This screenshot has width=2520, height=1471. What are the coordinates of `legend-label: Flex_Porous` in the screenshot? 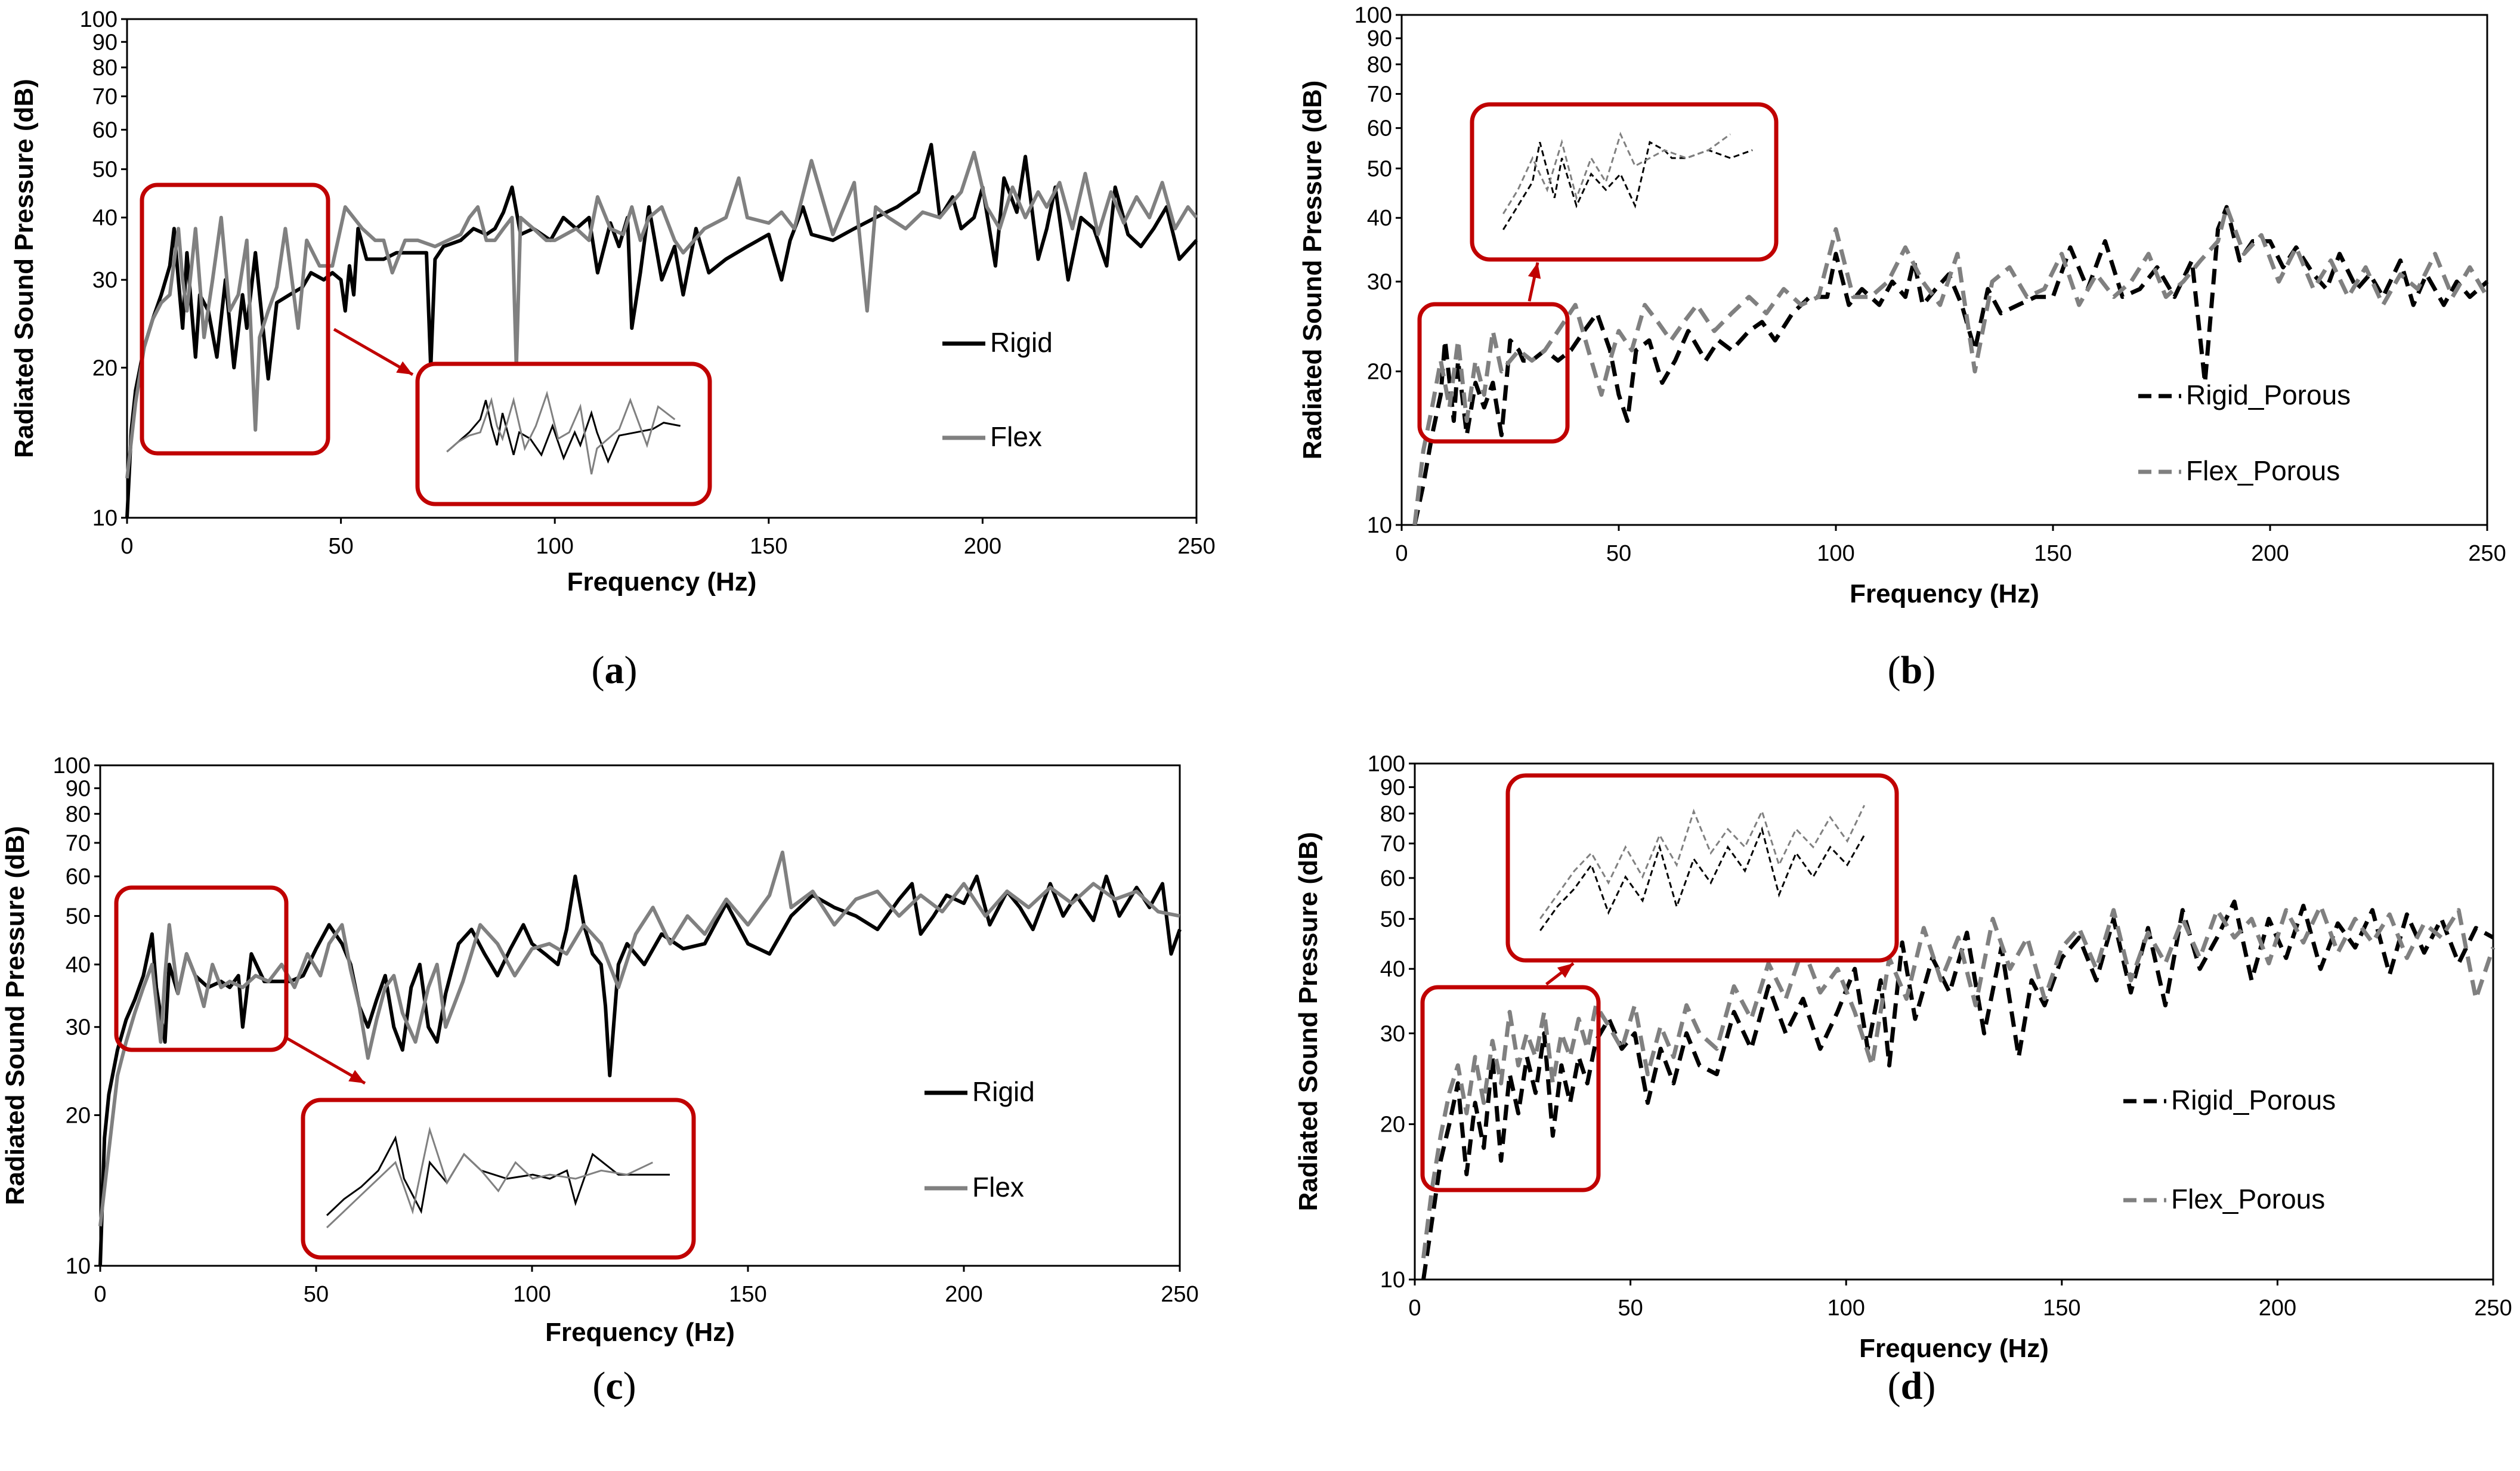 It's located at (2248, 1198).